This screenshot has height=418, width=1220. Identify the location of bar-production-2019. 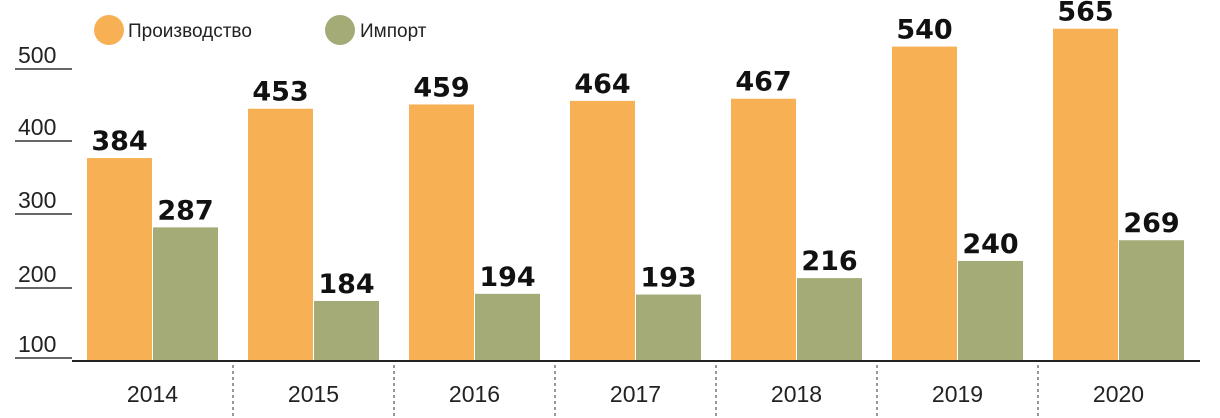
(924, 204).